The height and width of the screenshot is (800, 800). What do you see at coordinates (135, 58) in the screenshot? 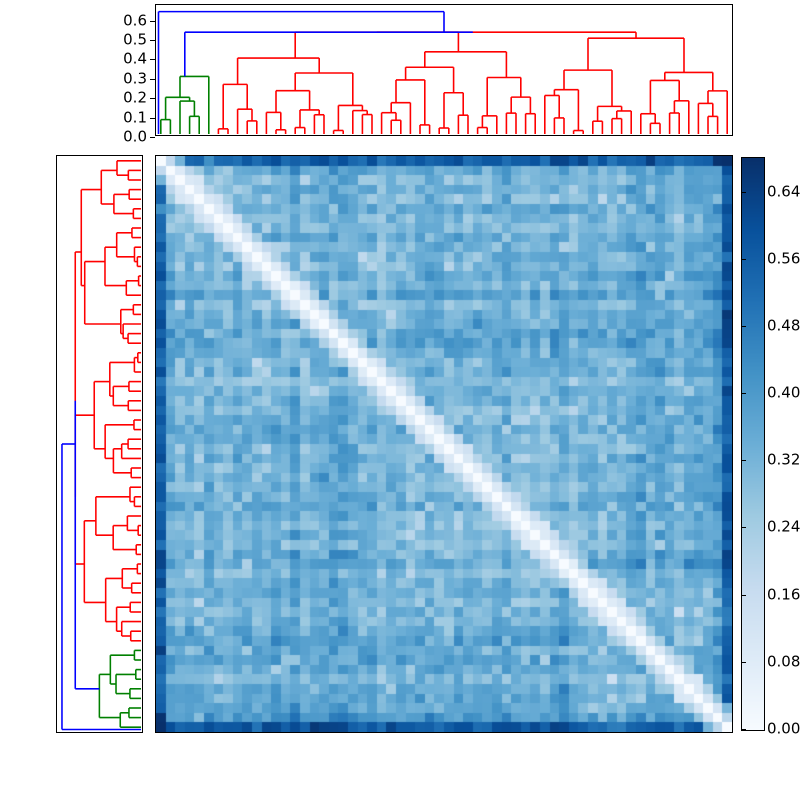
I see `col-dendrogram-tick-label: 0.4` at bounding box center [135, 58].